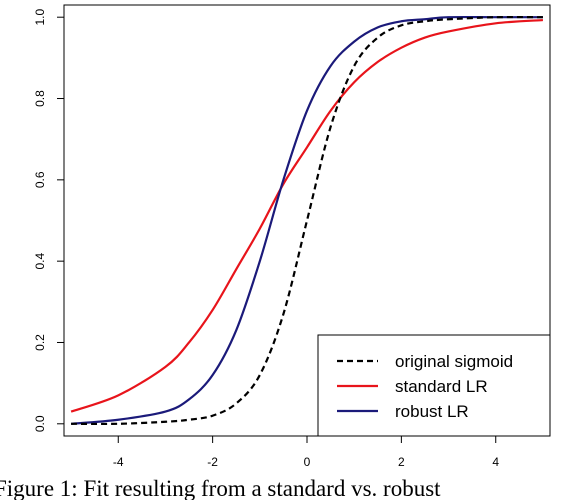 This screenshot has height=500, width=586. I want to click on x-tick-label: 4, so click(495, 462).